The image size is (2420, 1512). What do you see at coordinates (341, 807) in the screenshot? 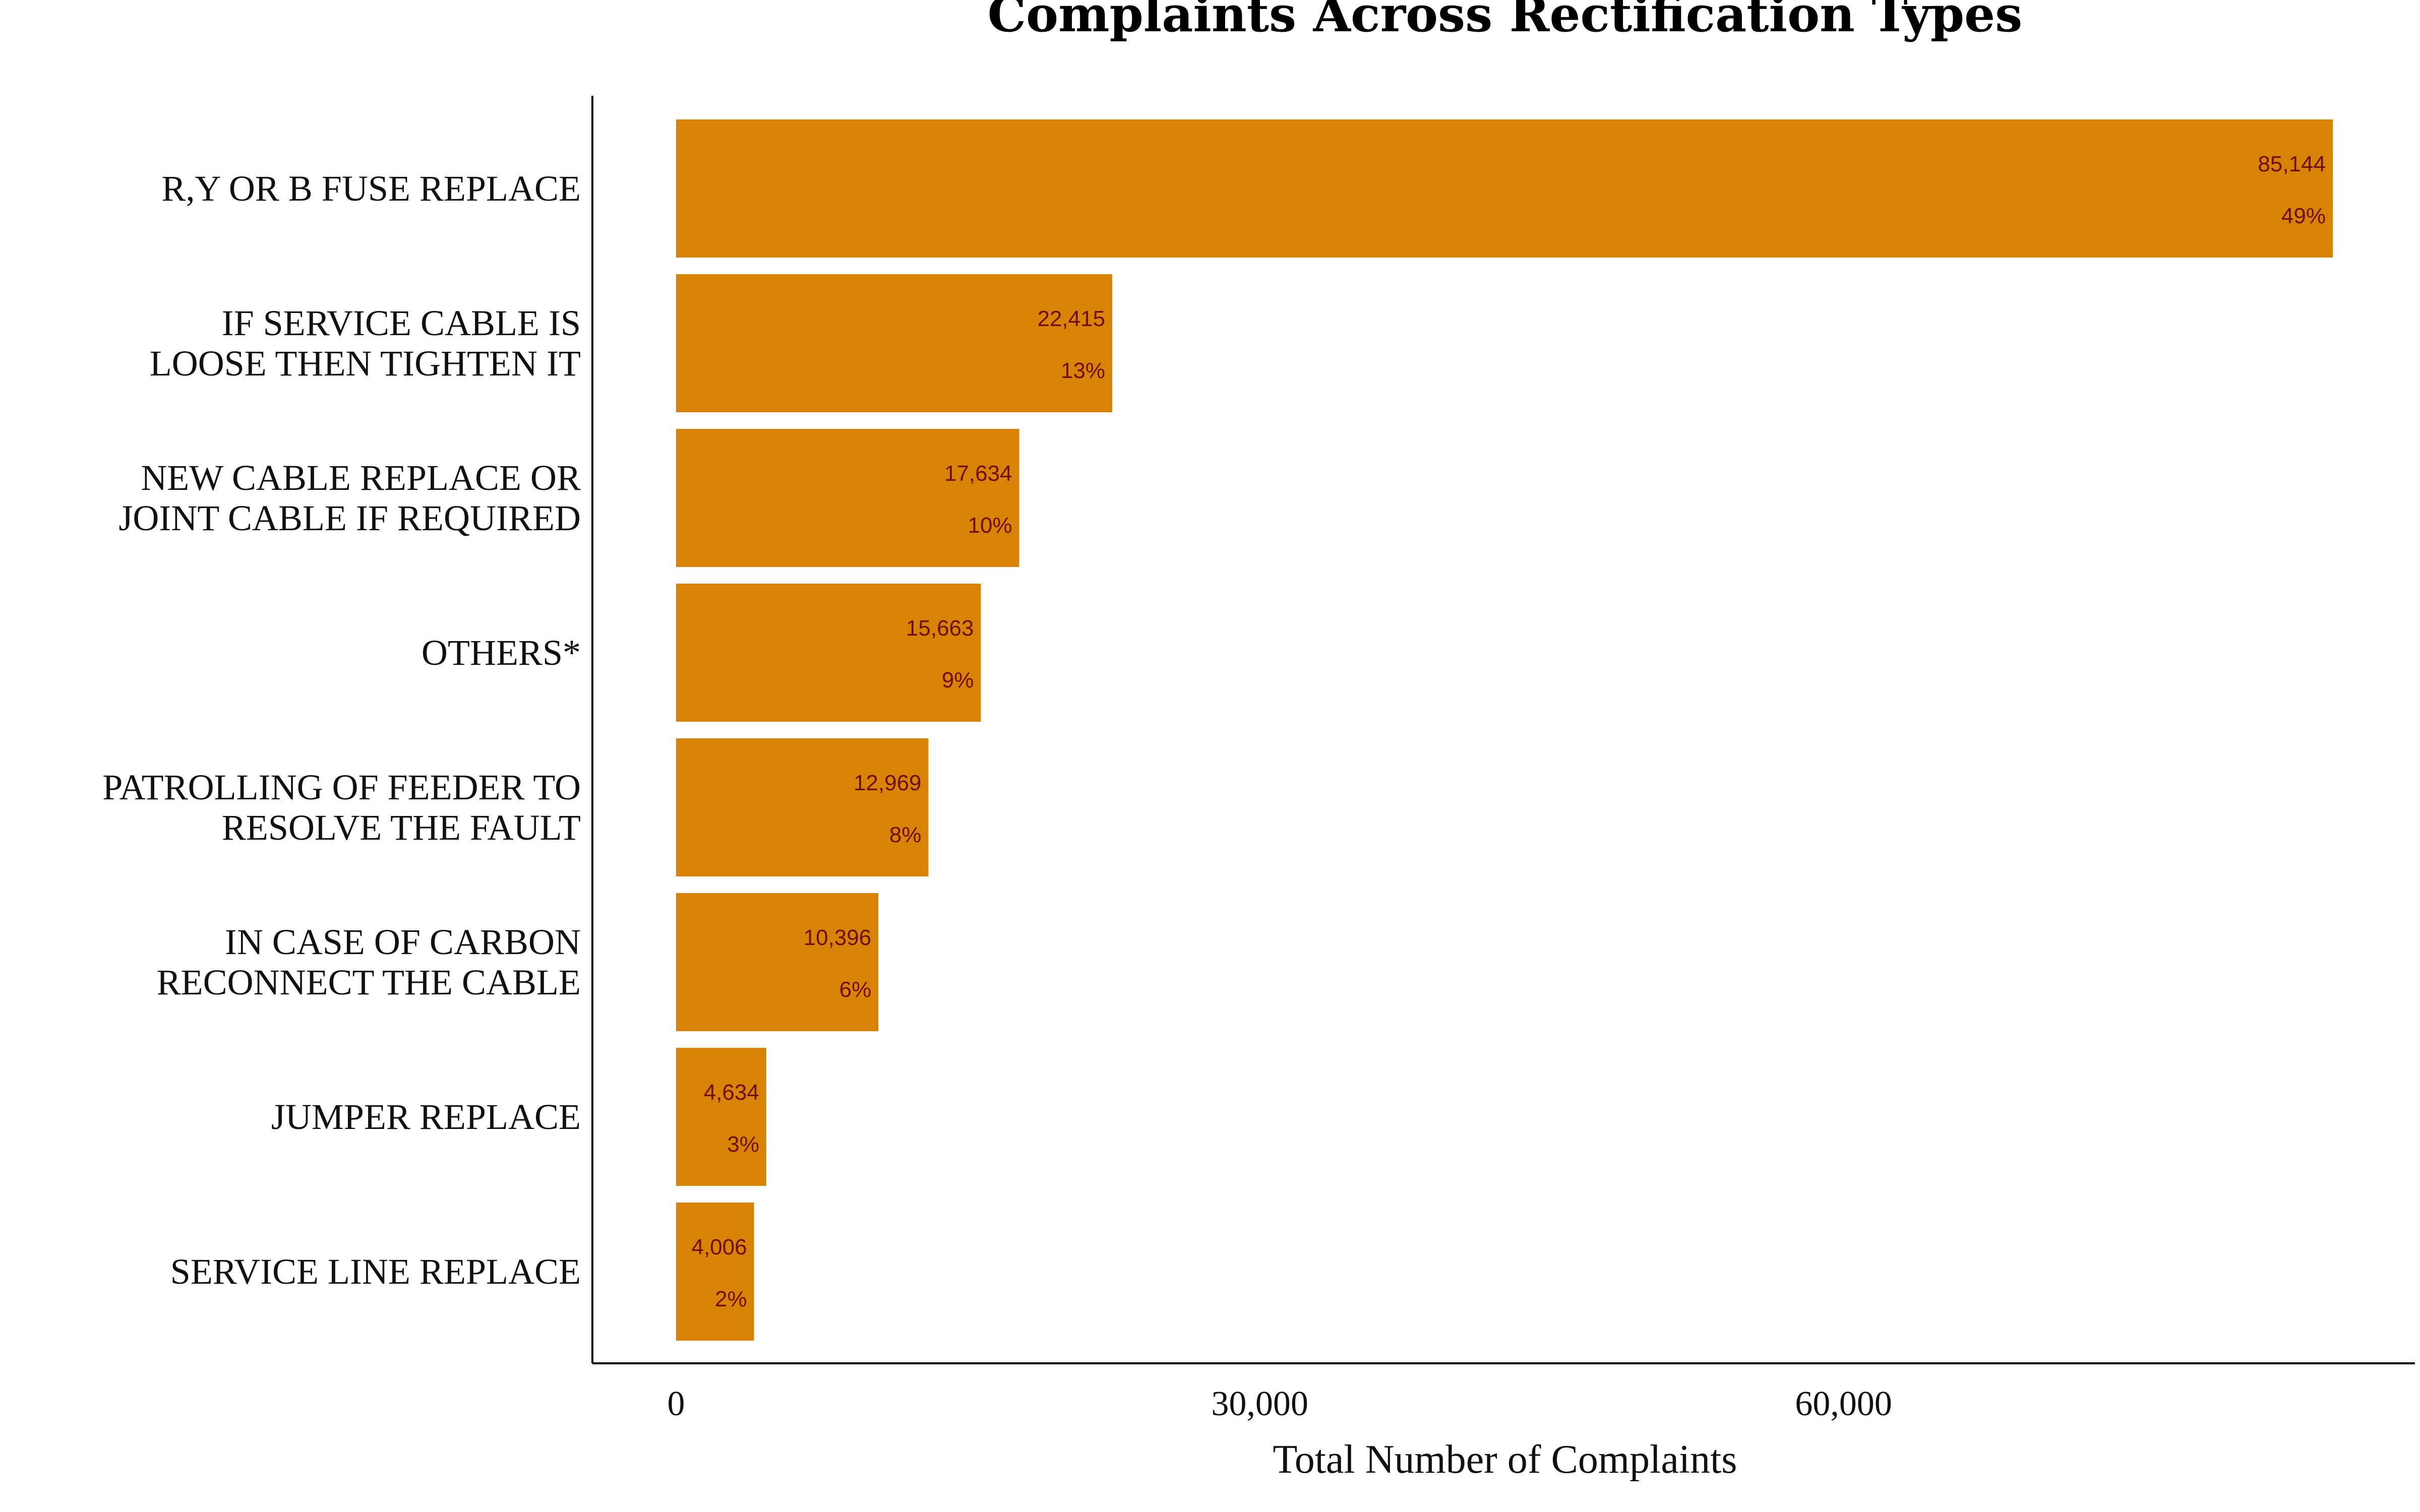
I see `category-label-5: PATROLLING OF FEEDER TO RESOLVE THE FAULT` at bounding box center [341, 807].